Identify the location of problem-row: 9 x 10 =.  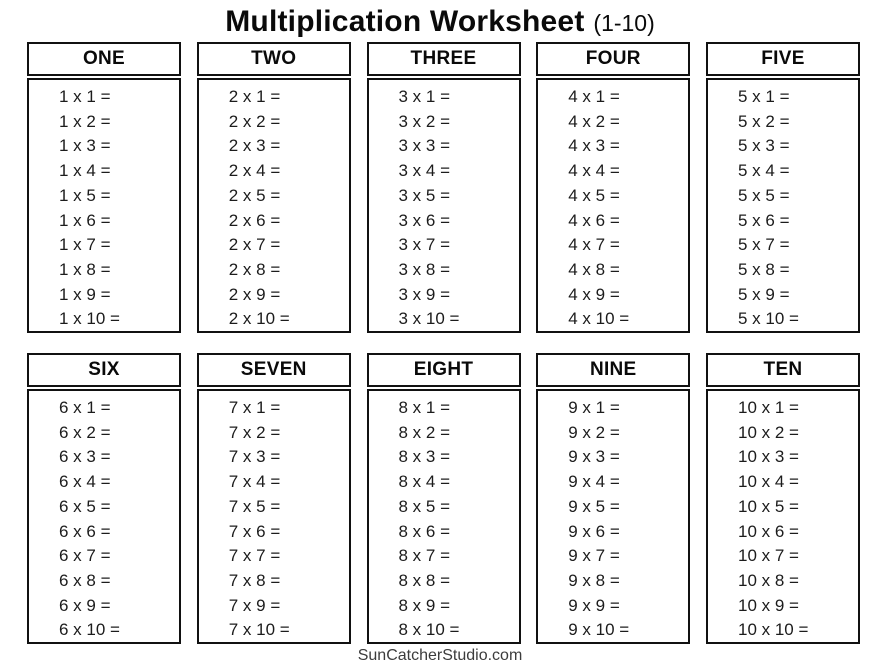
(599, 630).